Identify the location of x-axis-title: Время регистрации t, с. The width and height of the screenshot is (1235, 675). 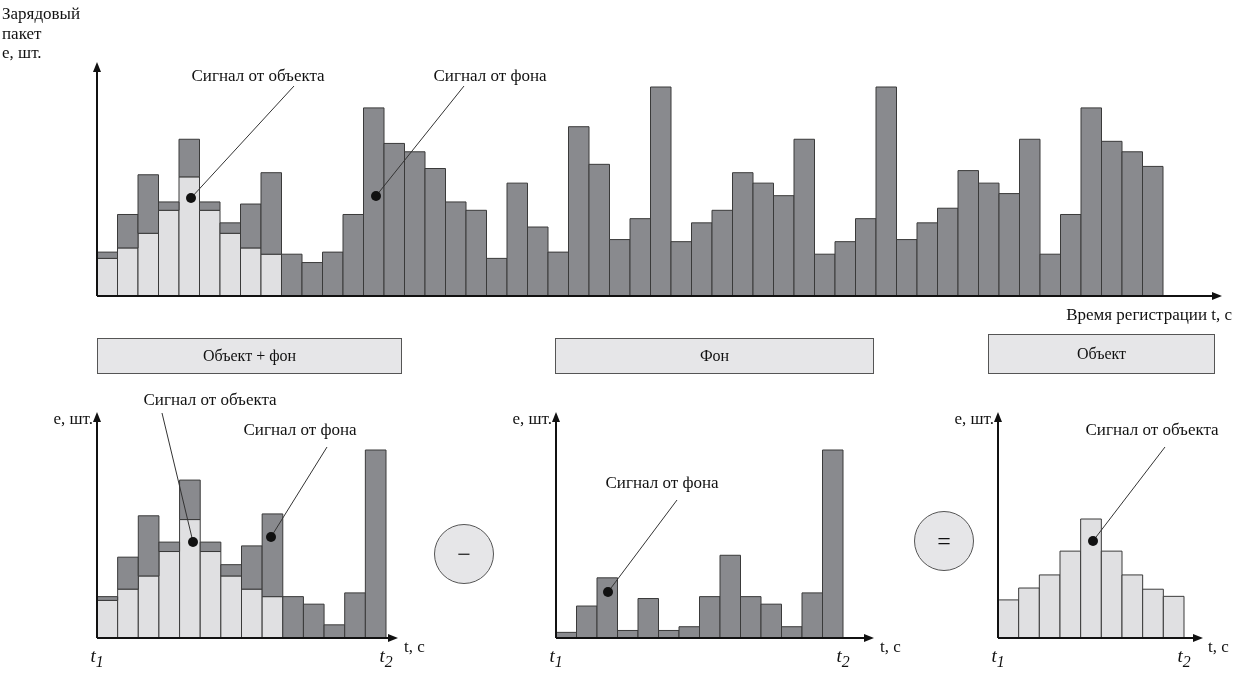
(1149, 314).